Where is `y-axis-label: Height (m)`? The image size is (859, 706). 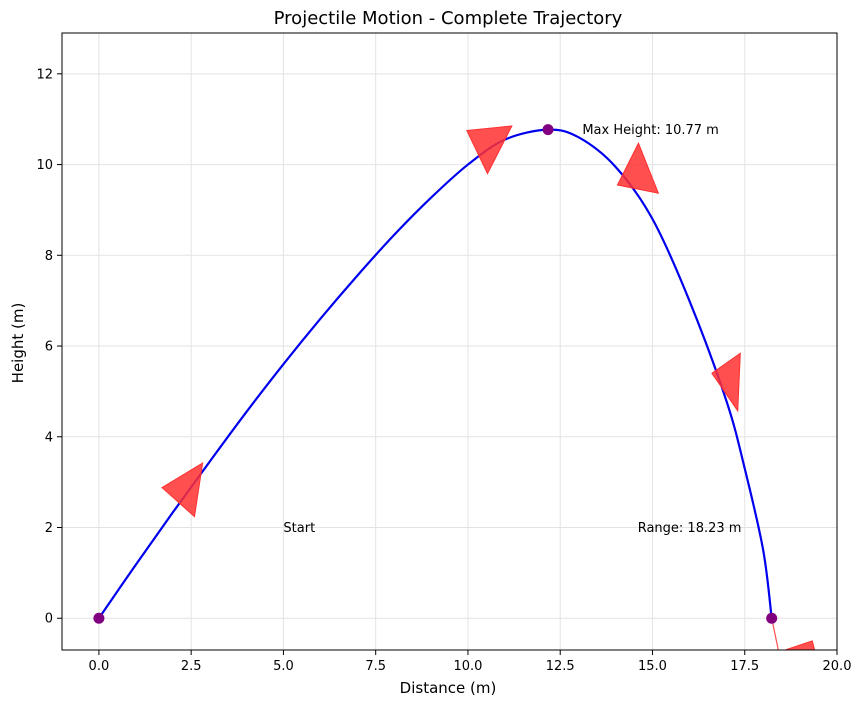 y-axis-label: Height (m) is located at coordinates (18, 343).